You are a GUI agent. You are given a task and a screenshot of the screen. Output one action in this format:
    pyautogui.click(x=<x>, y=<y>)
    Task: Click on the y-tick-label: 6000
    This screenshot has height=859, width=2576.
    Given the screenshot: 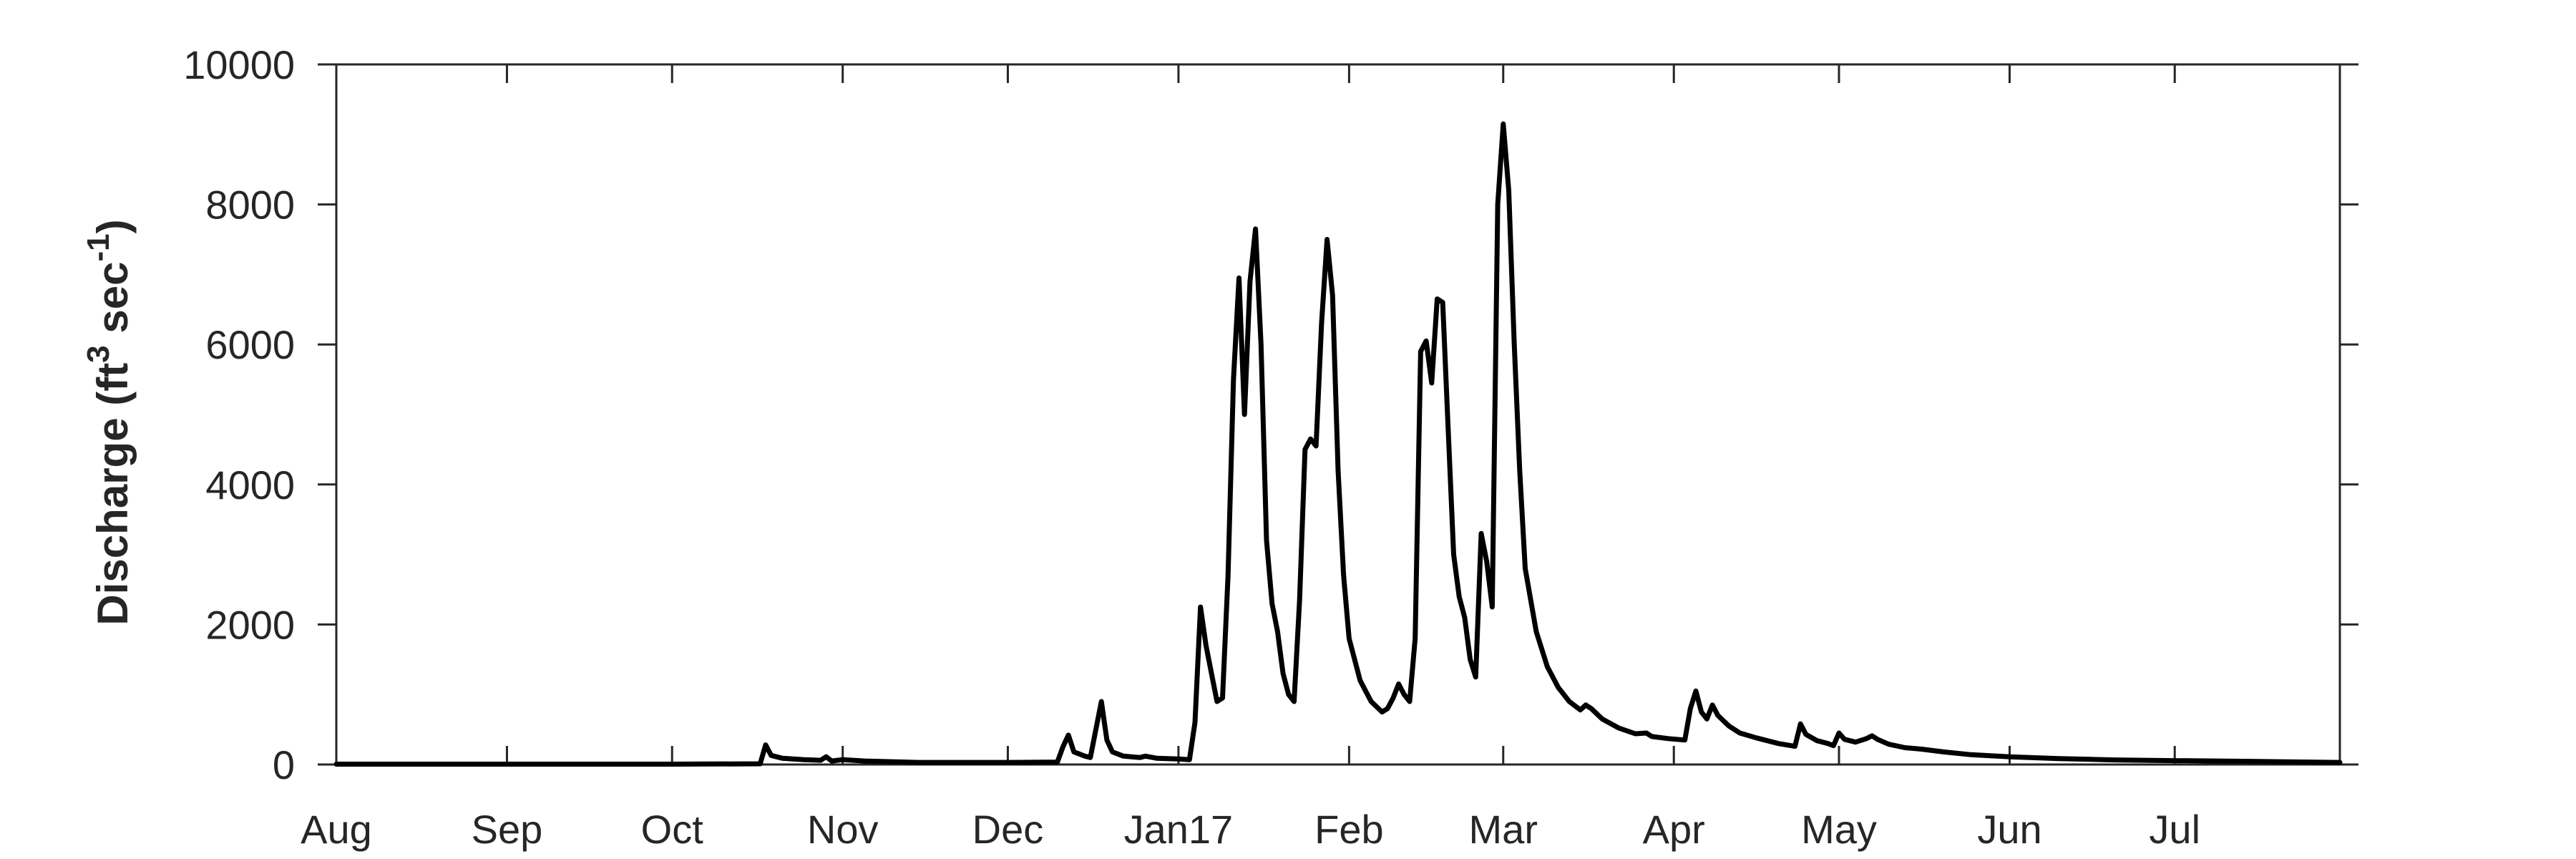 What is the action you would take?
    pyautogui.click(x=250, y=344)
    